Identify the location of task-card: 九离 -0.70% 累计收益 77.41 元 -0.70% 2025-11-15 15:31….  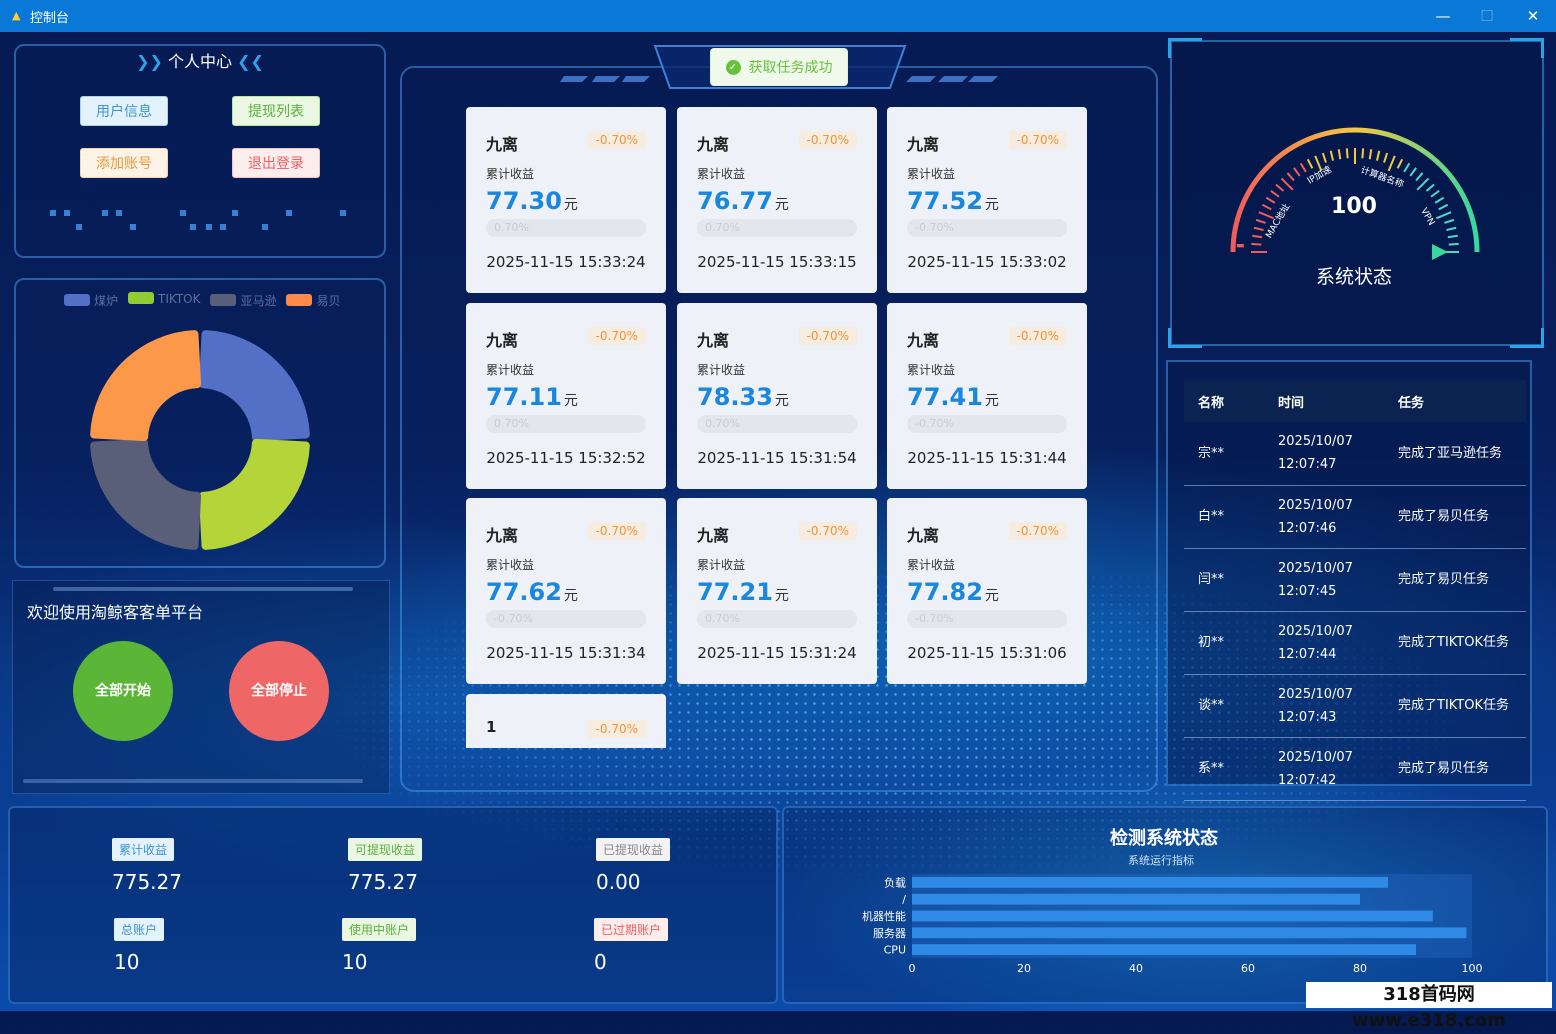
(987, 396).